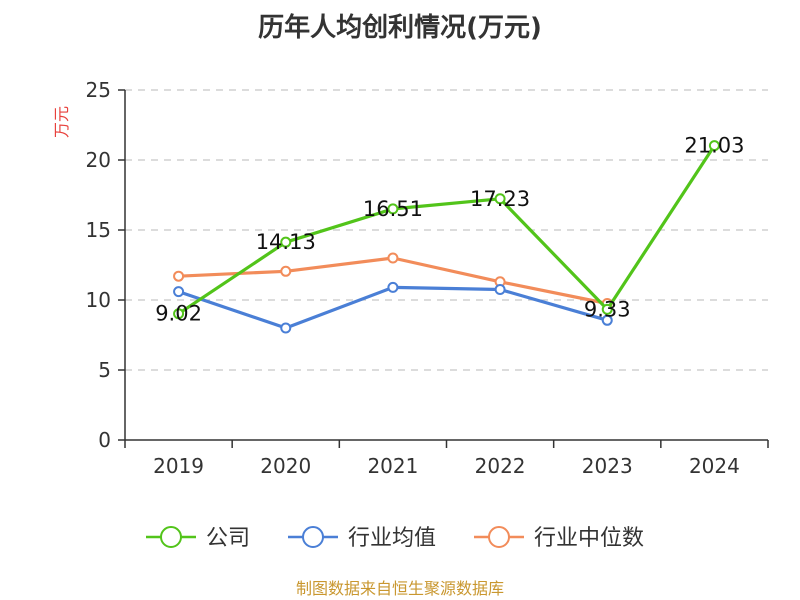  I want to click on legend-item-0: 公司, so click(198, 538).